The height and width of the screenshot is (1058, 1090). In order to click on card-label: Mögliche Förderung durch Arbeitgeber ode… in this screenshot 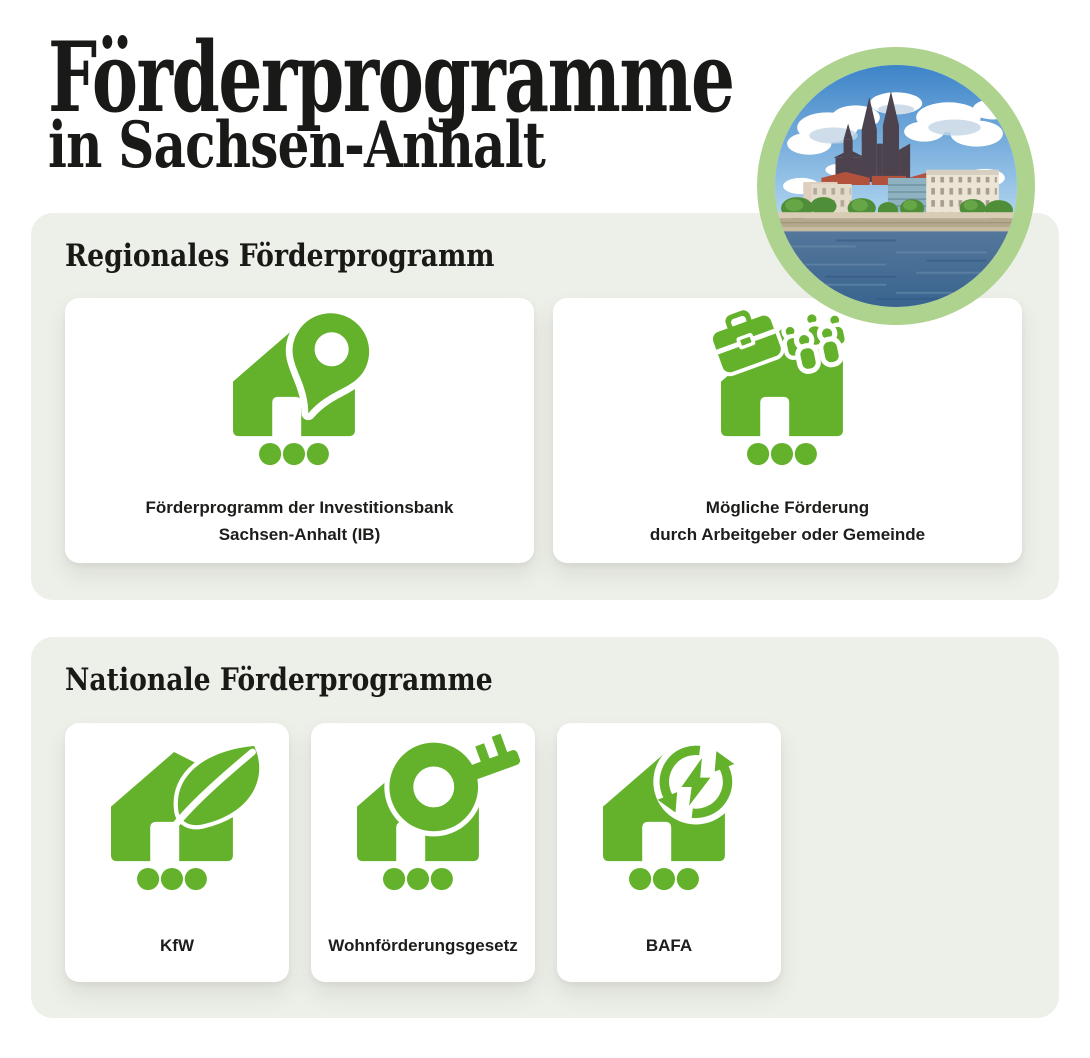, I will do `click(787, 521)`.